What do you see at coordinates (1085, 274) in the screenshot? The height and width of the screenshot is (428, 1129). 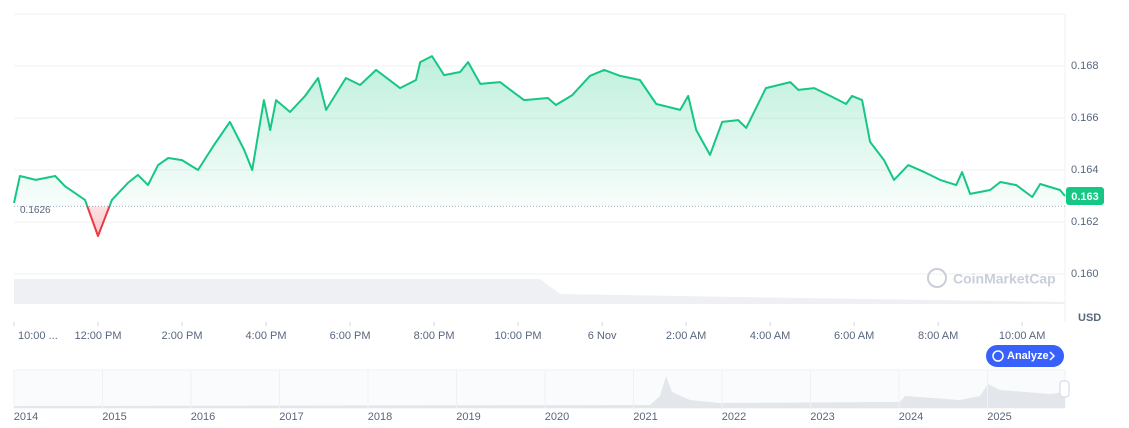 I see `y-tick-label: 0.160` at bounding box center [1085, 274].